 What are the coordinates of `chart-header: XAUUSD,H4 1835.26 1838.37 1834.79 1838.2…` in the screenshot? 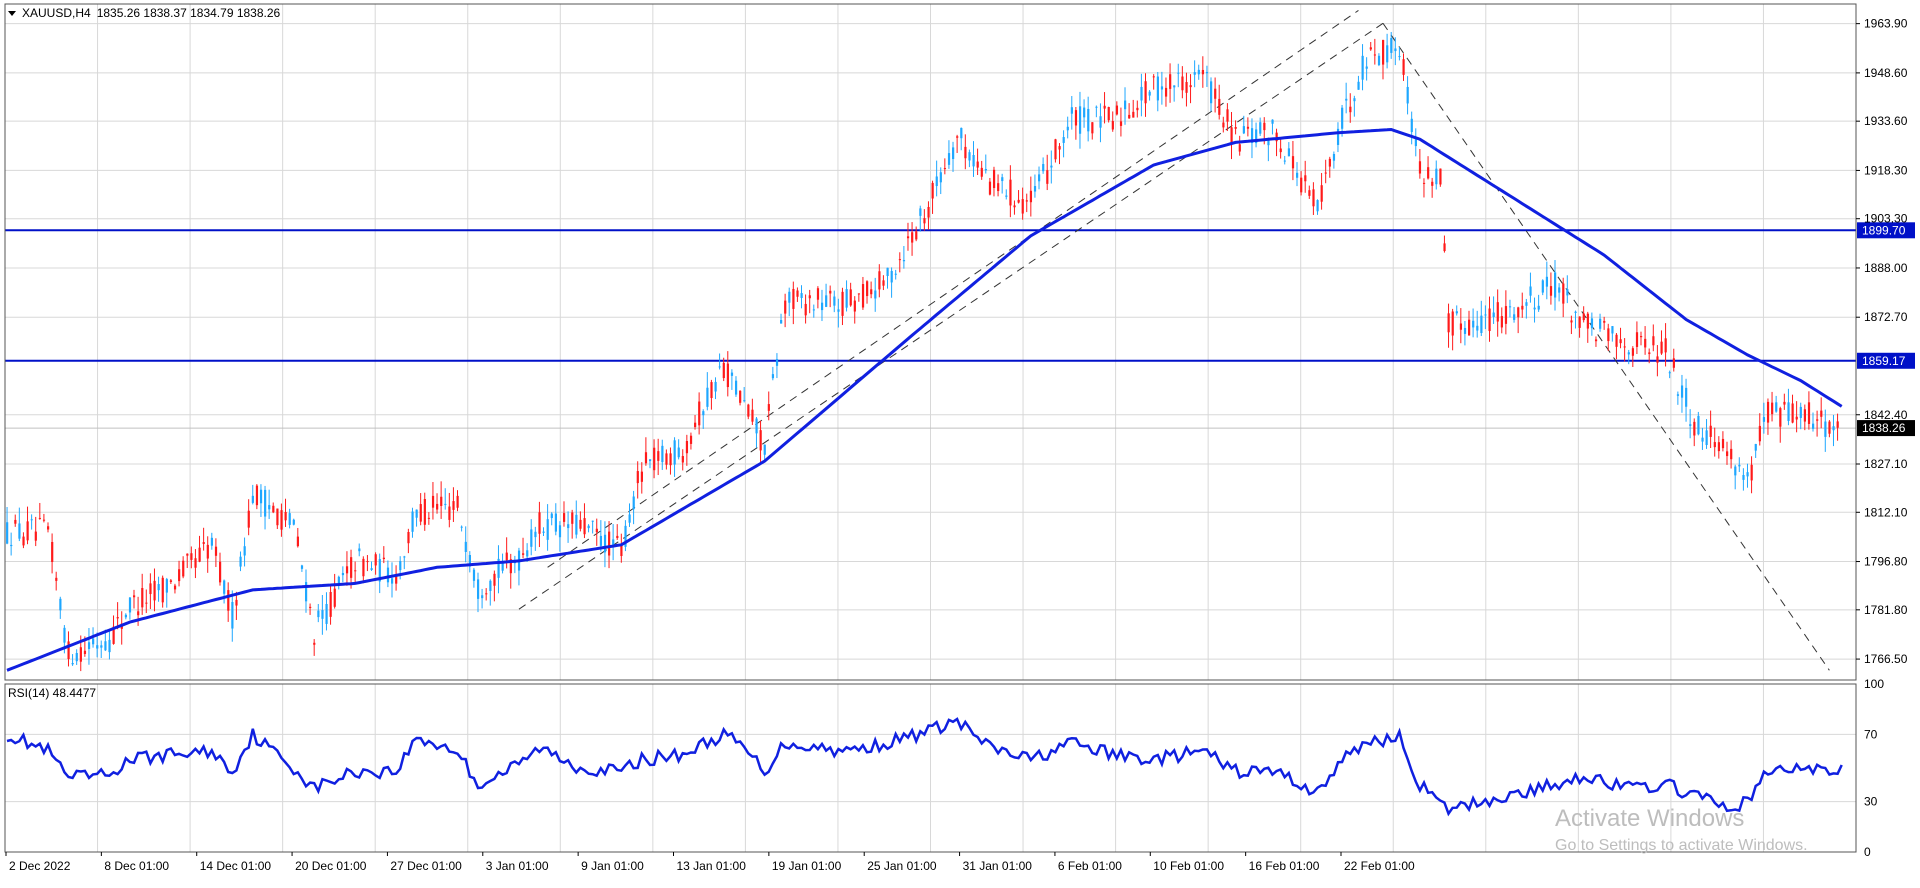 It's located at (144, 13).